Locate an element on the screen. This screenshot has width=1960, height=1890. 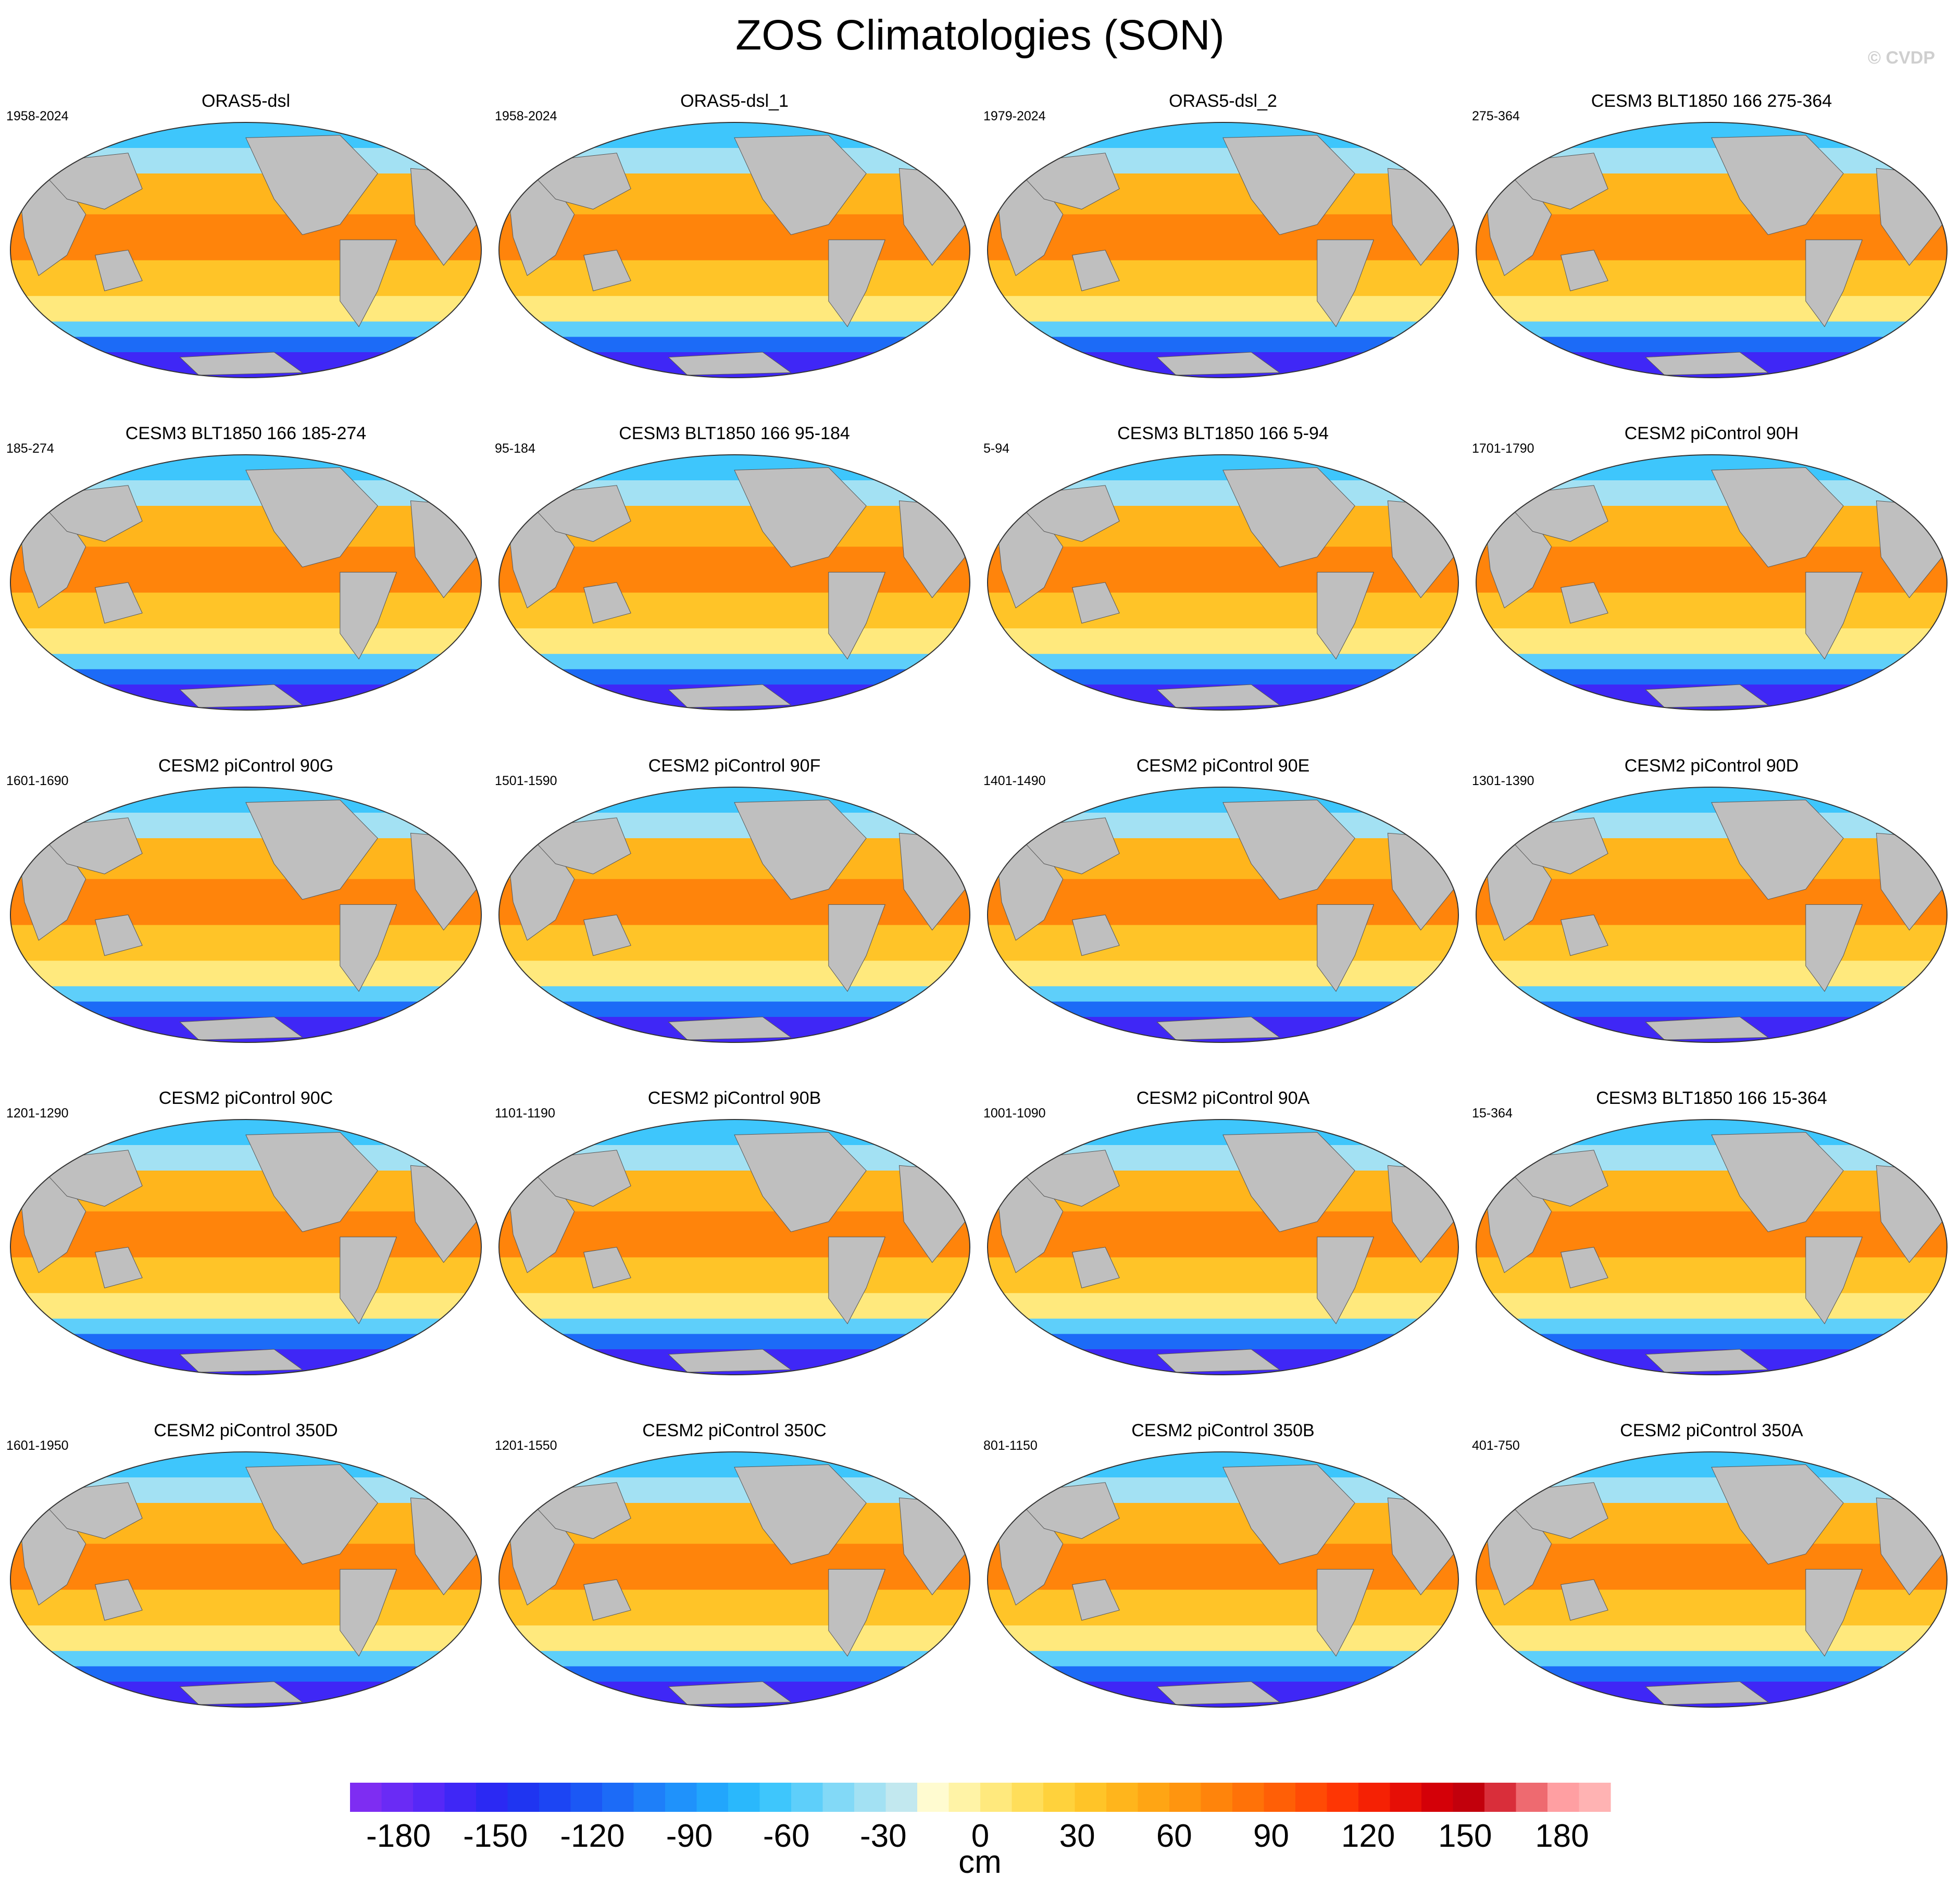
map-panel: CESM3 BLT1850 166 5-94 5-94 is located at coordinates (1223, 571).